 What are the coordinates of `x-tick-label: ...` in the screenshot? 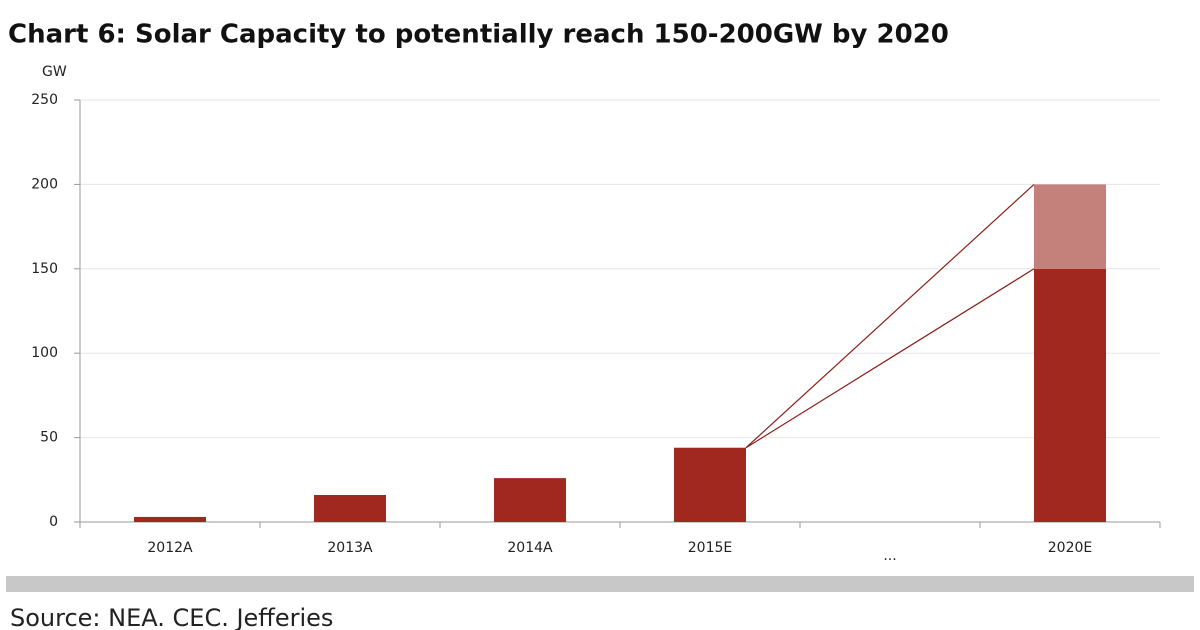 It's located at (889, 556).